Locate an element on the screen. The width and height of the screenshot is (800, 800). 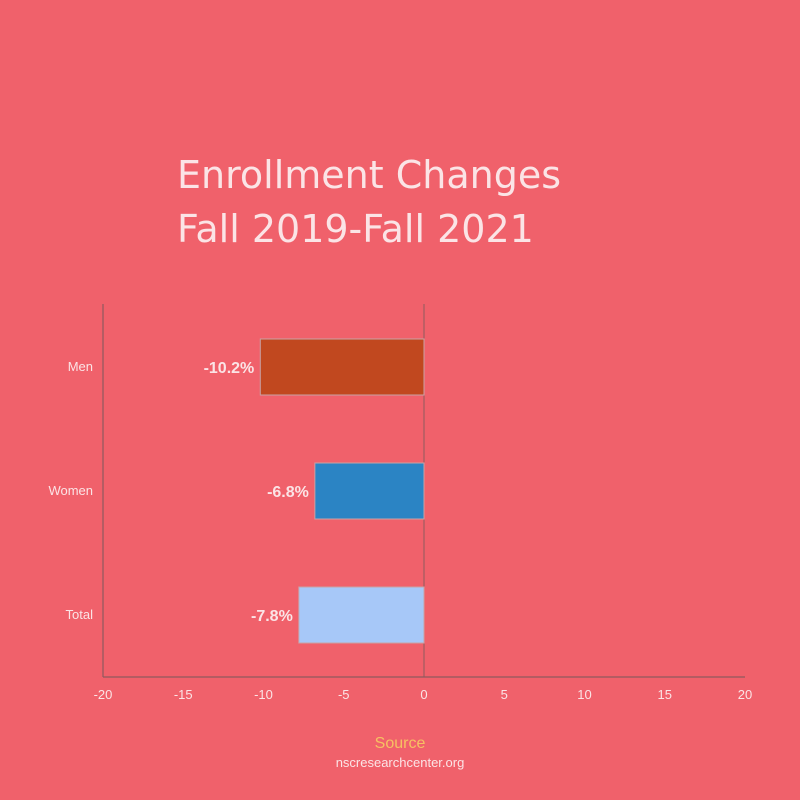
x-tick-label: 20 is located at coordinates (745, 694).